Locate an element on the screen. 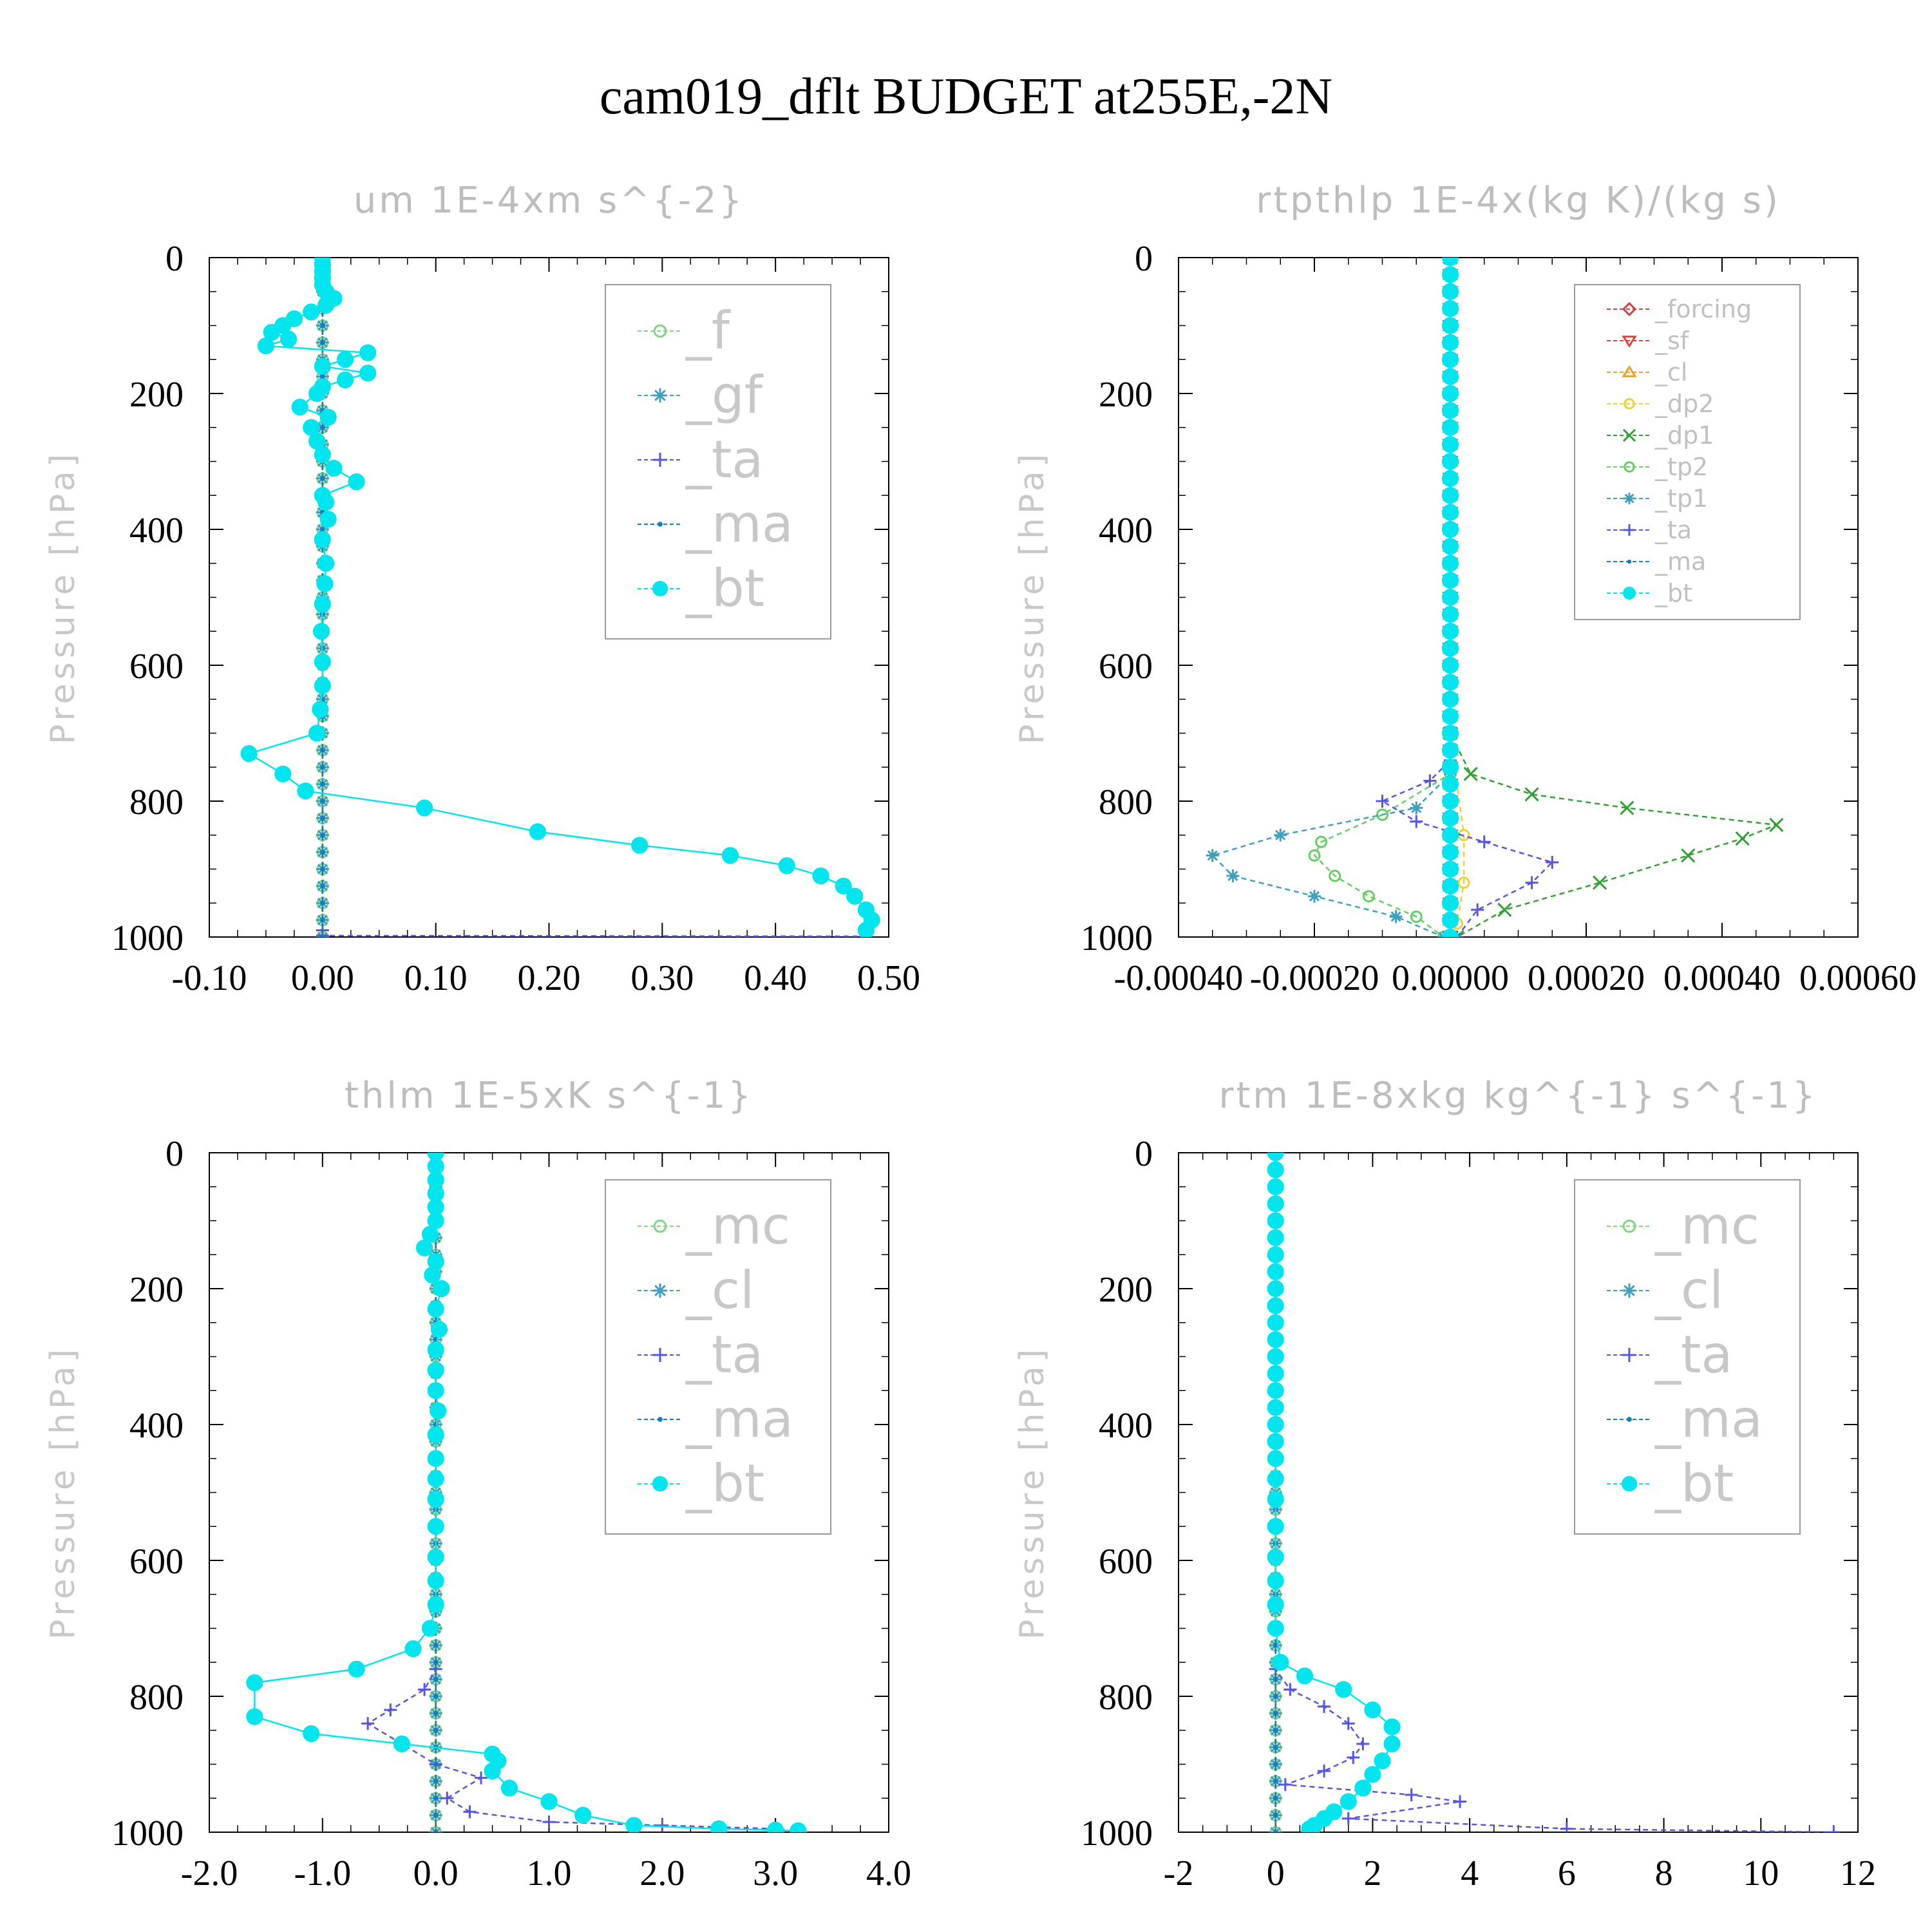 This screenshot has height=1932, width=1932. legend-label: _mc is located at coordinates (1706, 1226).